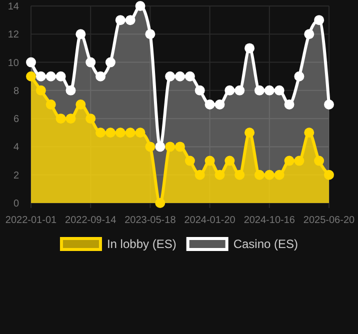 This screenshot has height=334, width=358. Describe the element at coordinates (265, 244) in the screenshot. I see `legend-label: Casino (ES)` at that location.